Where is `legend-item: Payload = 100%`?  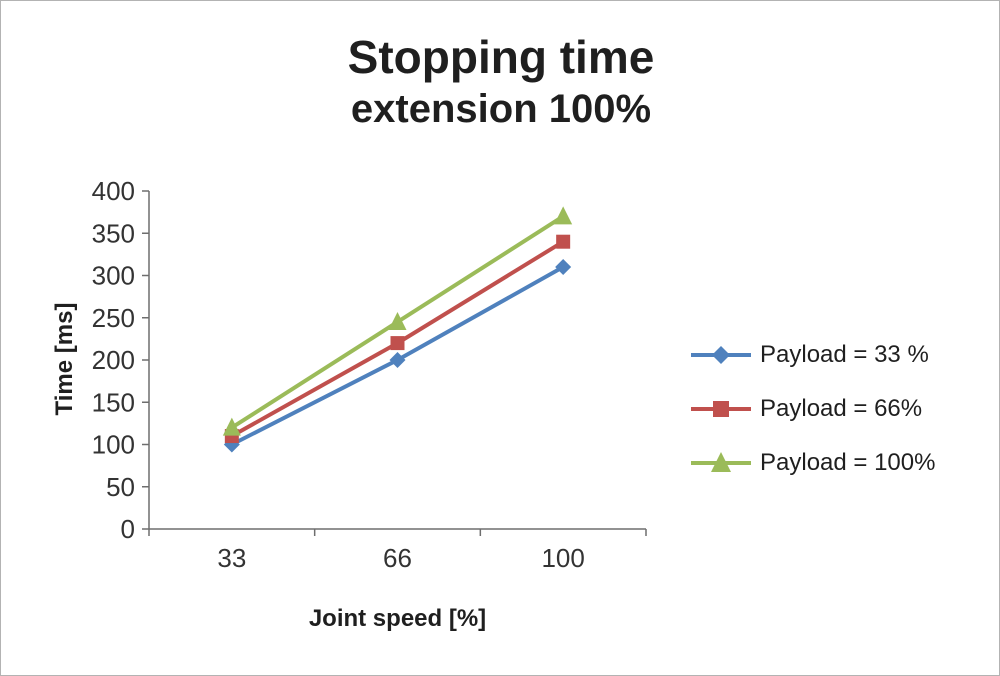 legend-item: Payload = 100% is located at coordinates (812, 463).